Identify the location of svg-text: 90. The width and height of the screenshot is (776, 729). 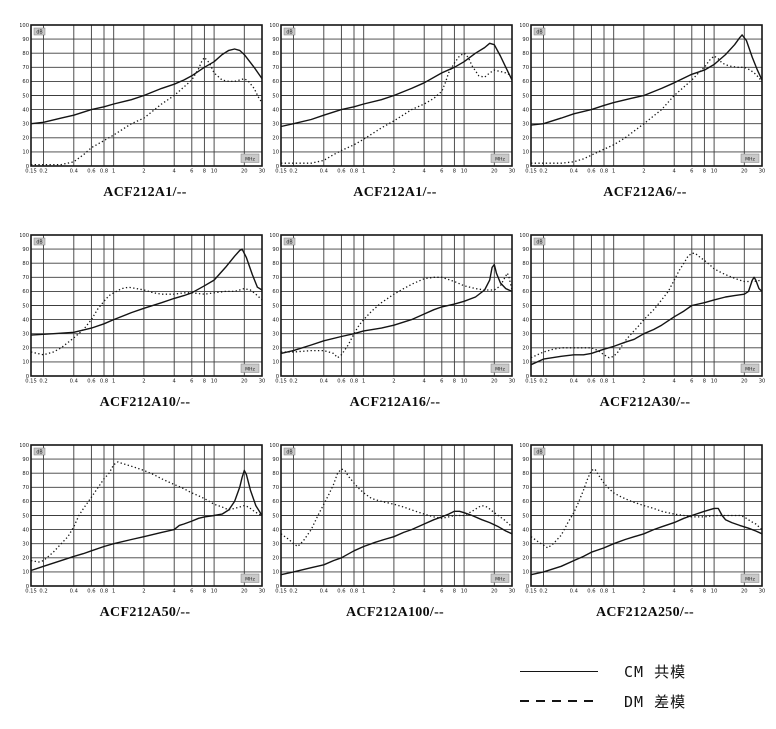
(525, 460).